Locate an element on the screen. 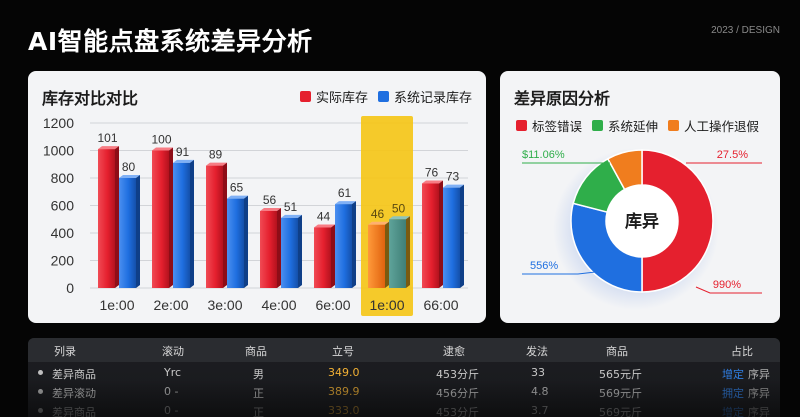 The image size is (800, 417). y-tick-label: 200 is located at coordinates (63, 261).